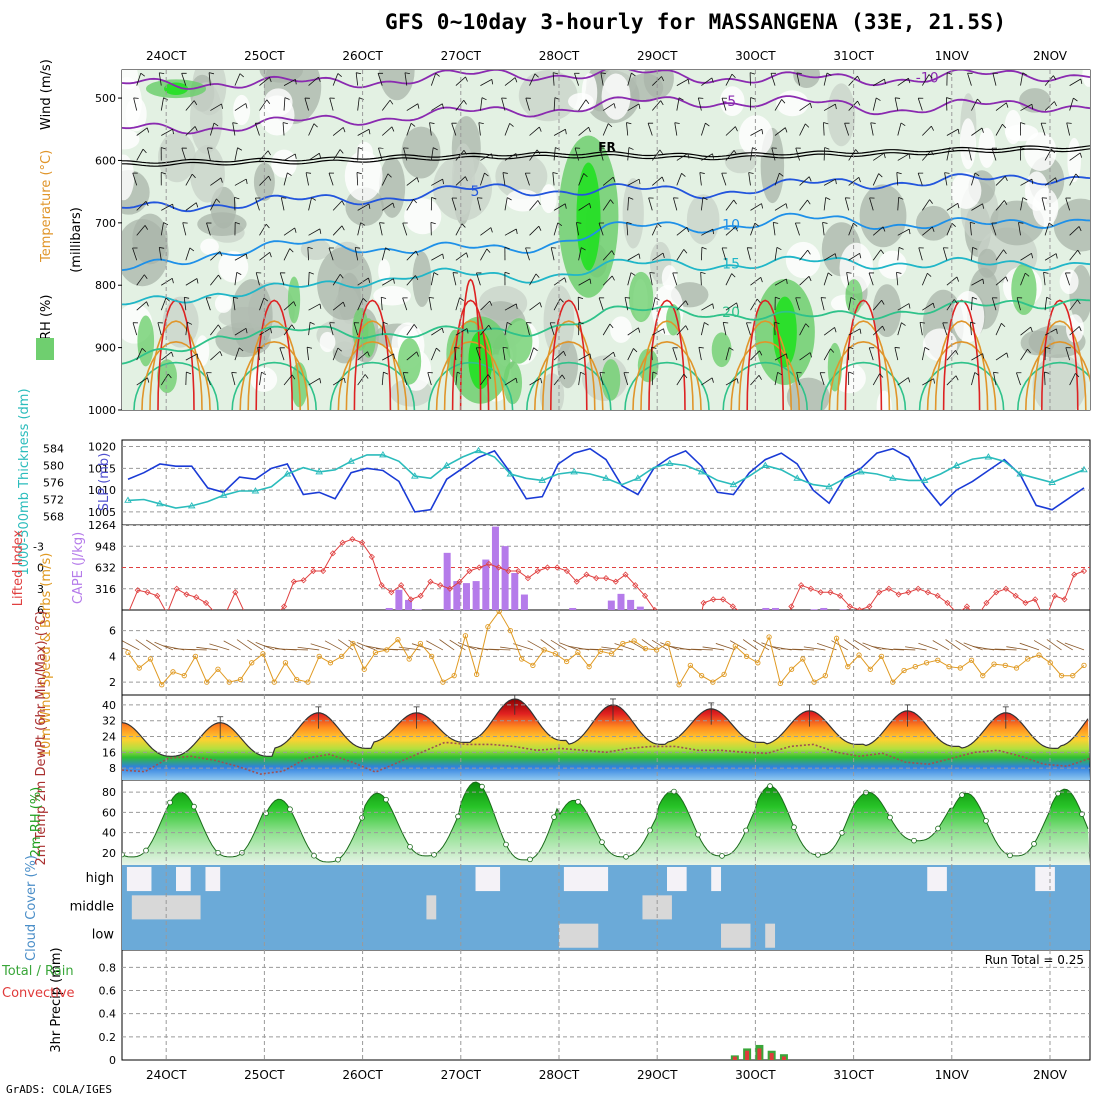 This screenshot has height=1100, width=1100. Describe the element at coordinates (1034, 960) in the screenshot. I see `run-total-label: Run Total = 0.25` at that location.